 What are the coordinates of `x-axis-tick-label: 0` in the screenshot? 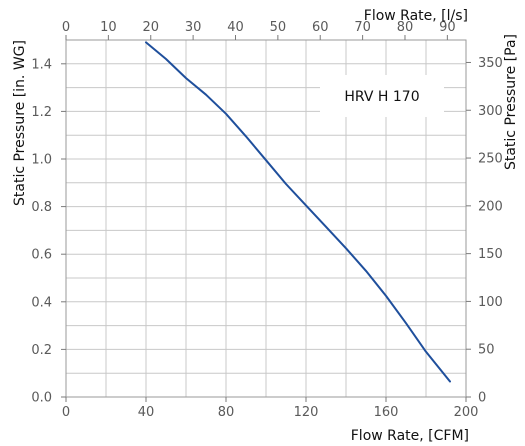 It's located at (66, 412).